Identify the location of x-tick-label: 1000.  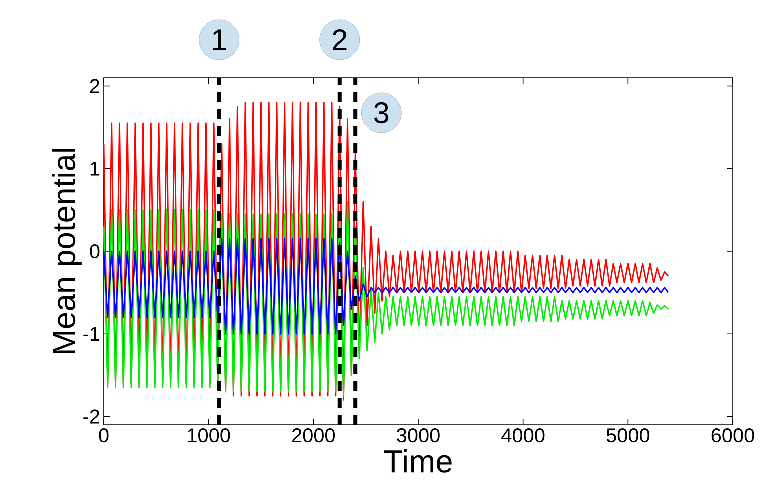
(209, 435).